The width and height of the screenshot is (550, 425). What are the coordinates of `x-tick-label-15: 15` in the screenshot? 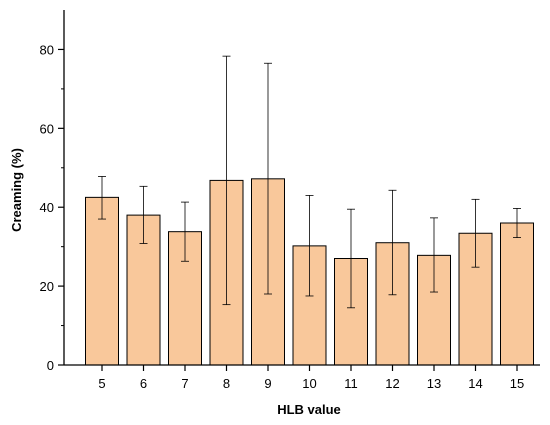 It's located at (517, 383).